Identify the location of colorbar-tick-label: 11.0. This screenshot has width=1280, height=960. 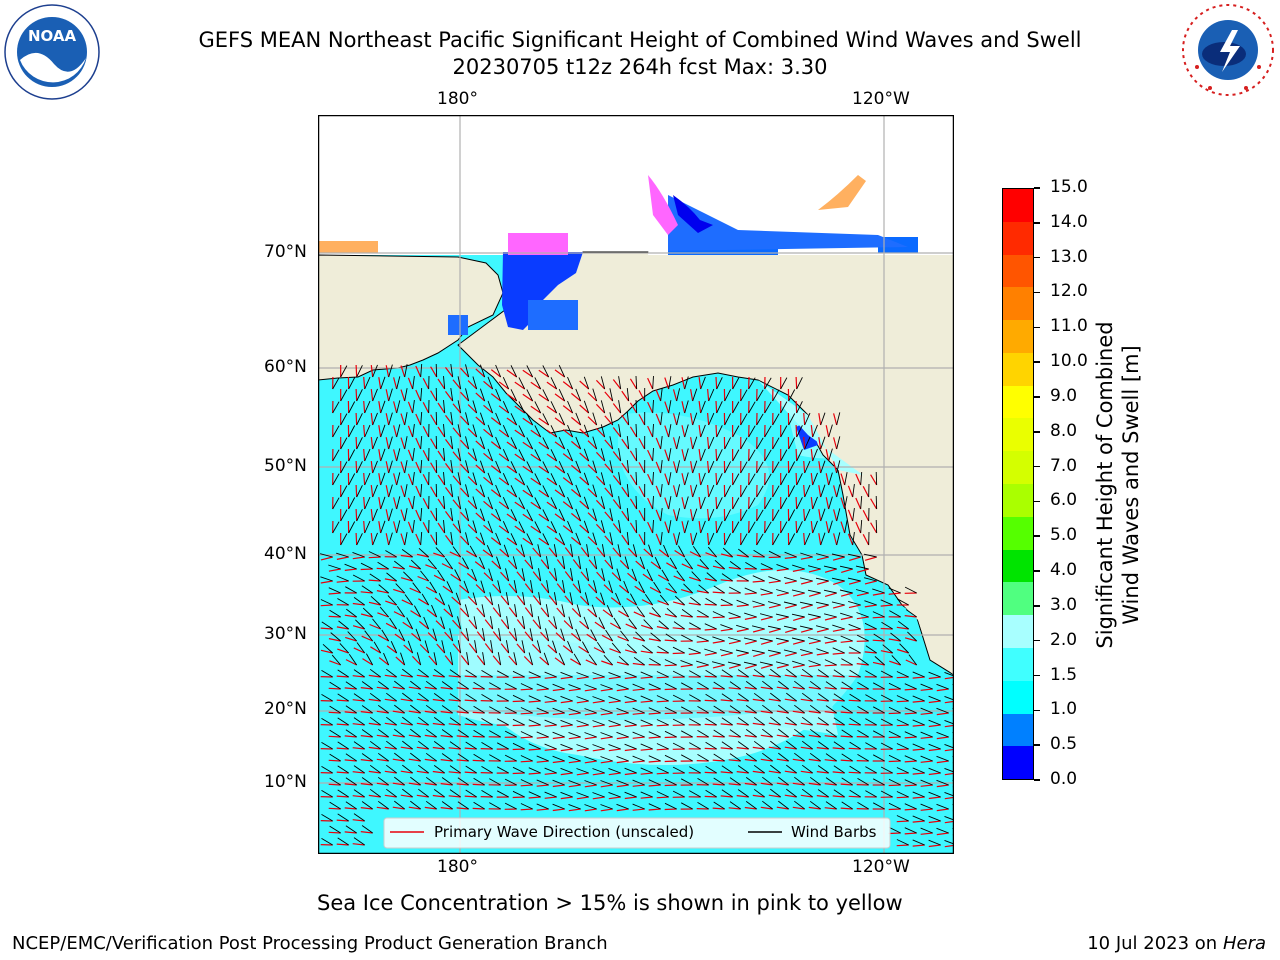
(1069, 326).